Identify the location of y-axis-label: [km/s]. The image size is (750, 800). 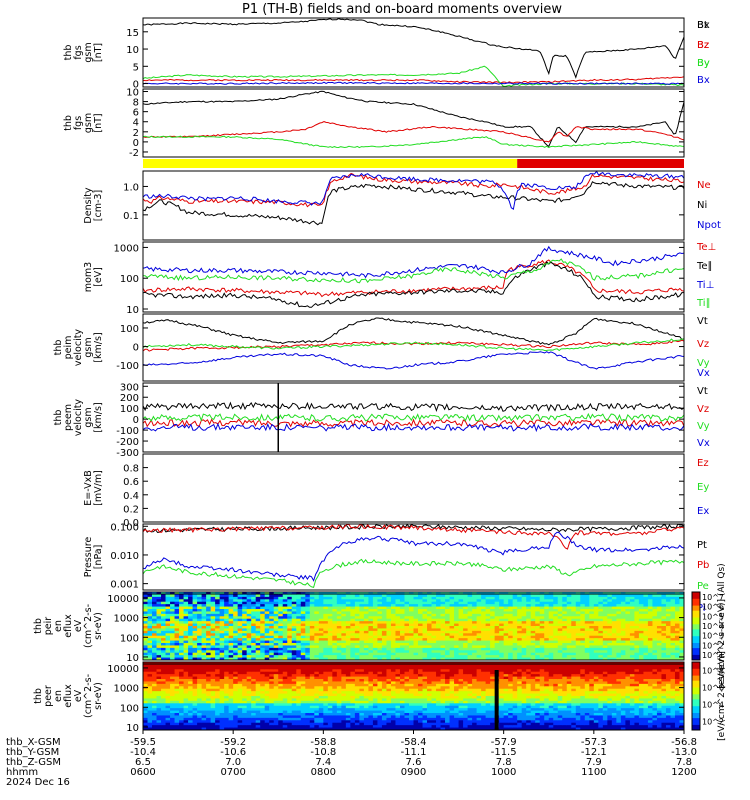
(98, 417).